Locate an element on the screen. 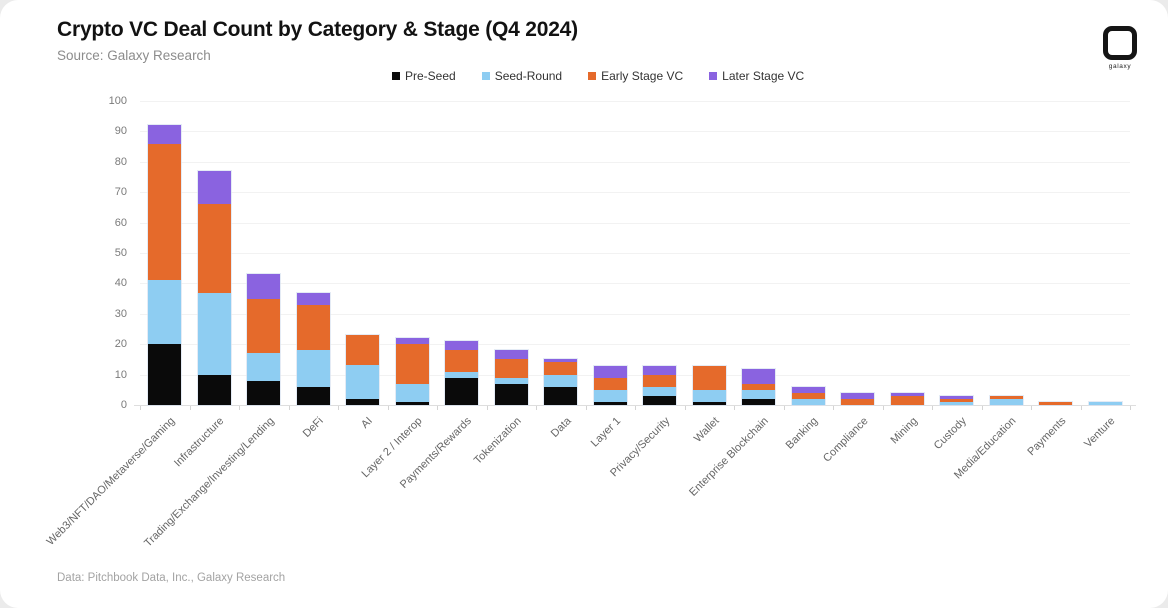 Image resolution: width=1168 pixels, height=608 pixels. chart-source: Source: Galaxy Research is located at coordinates (134, 55).